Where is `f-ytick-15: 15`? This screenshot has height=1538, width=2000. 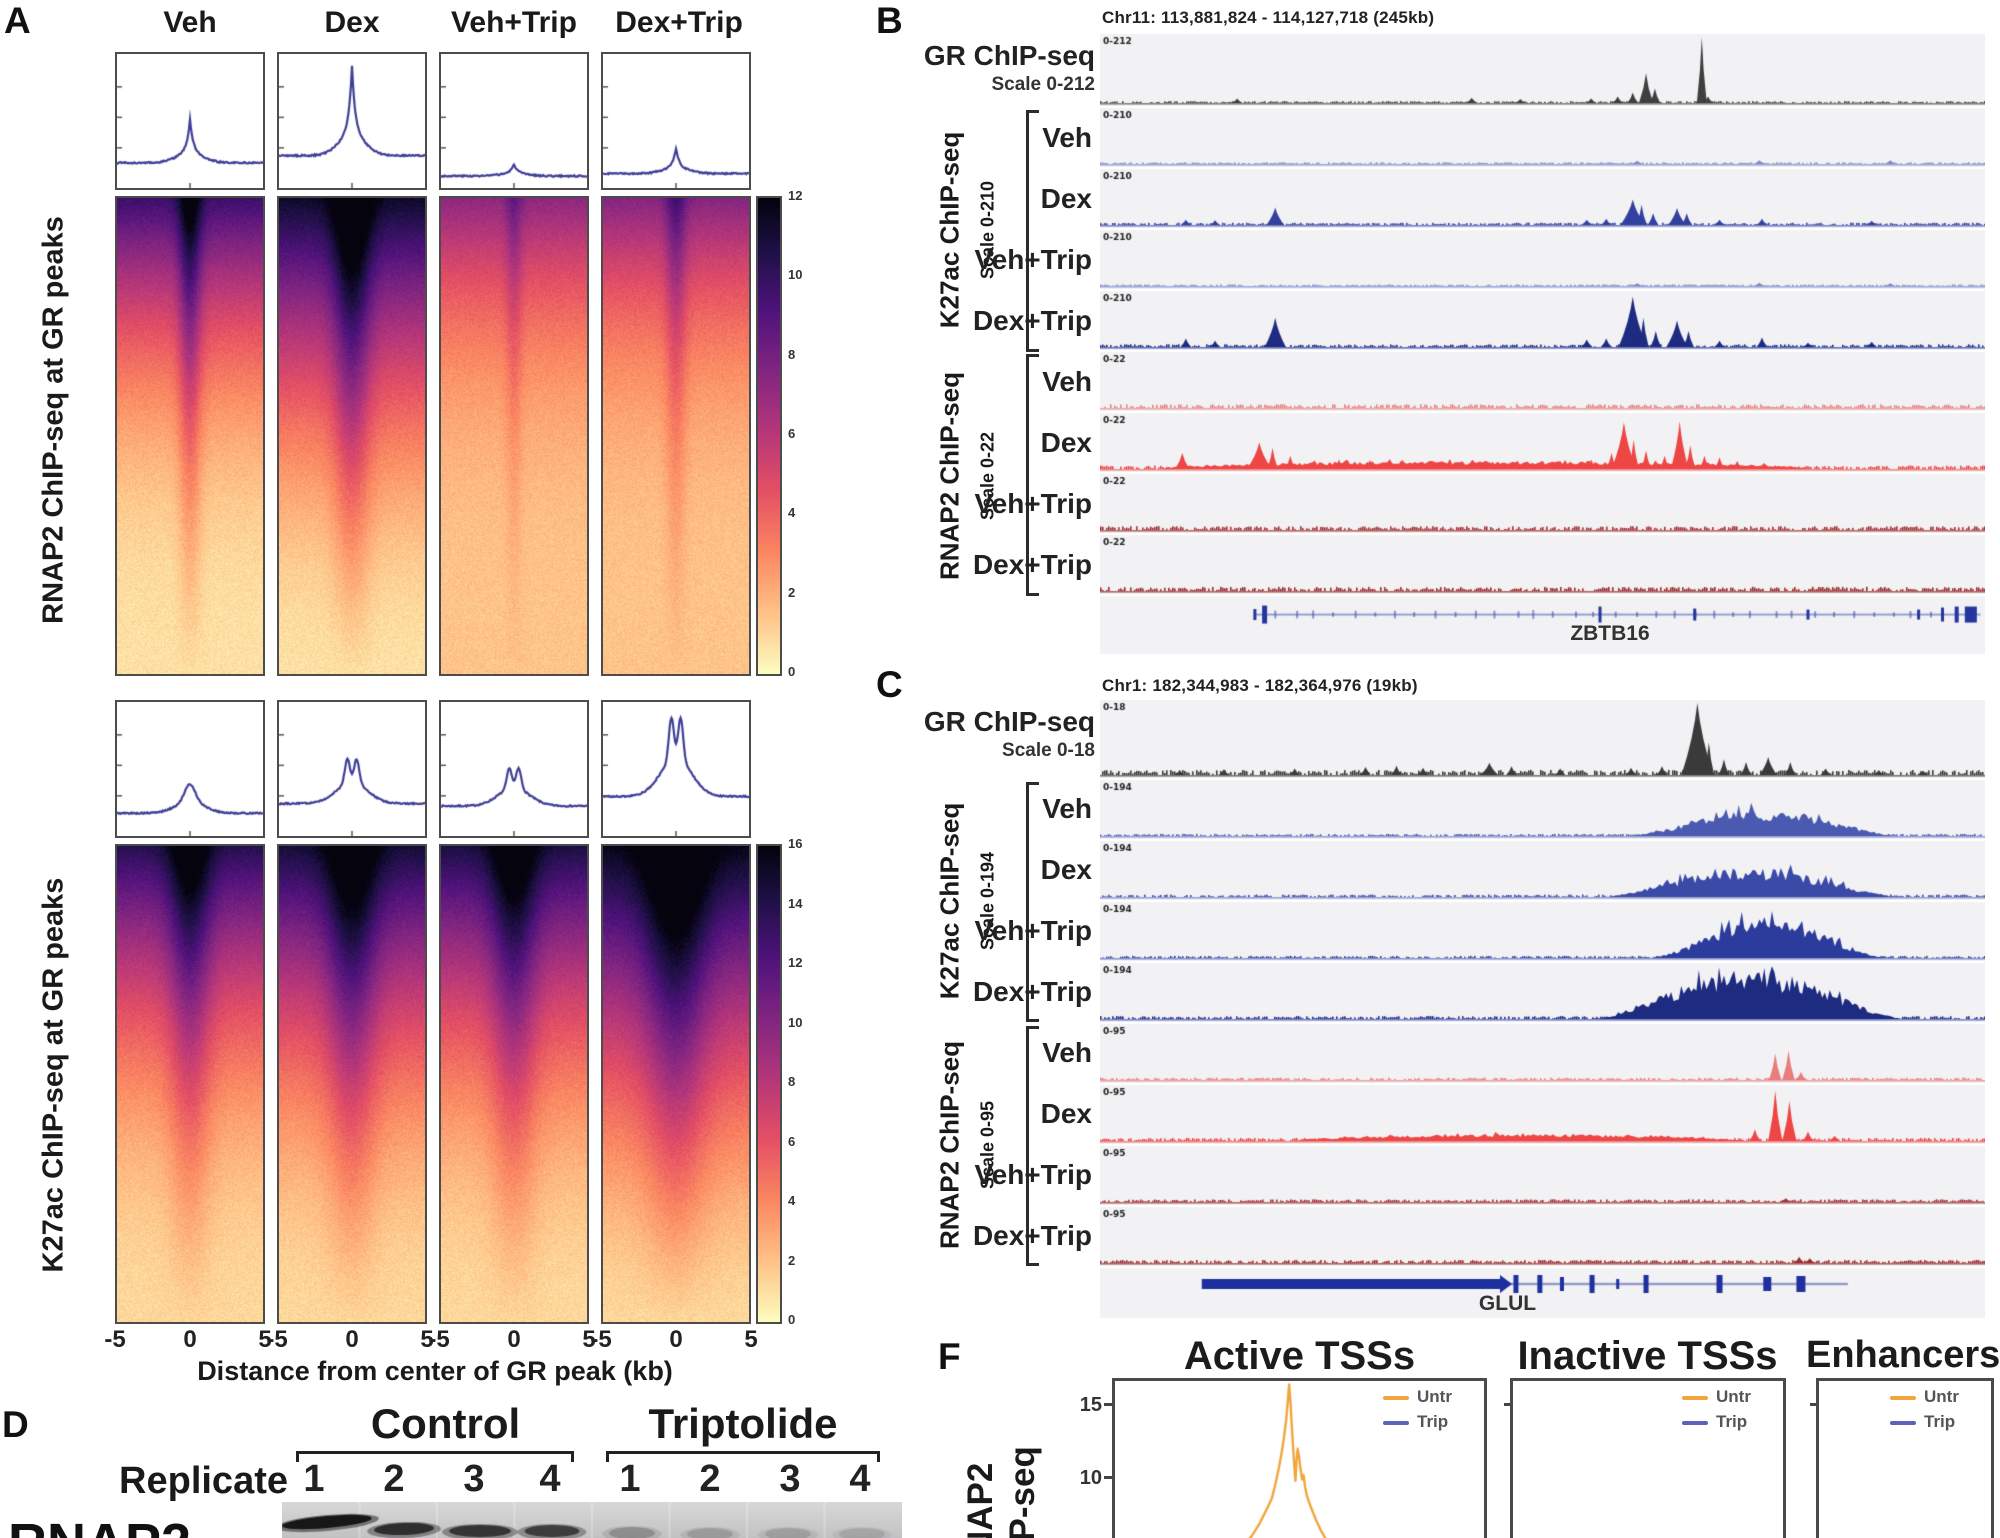 f-ytick-15: 15 is located at coordinates (1090, 1405).